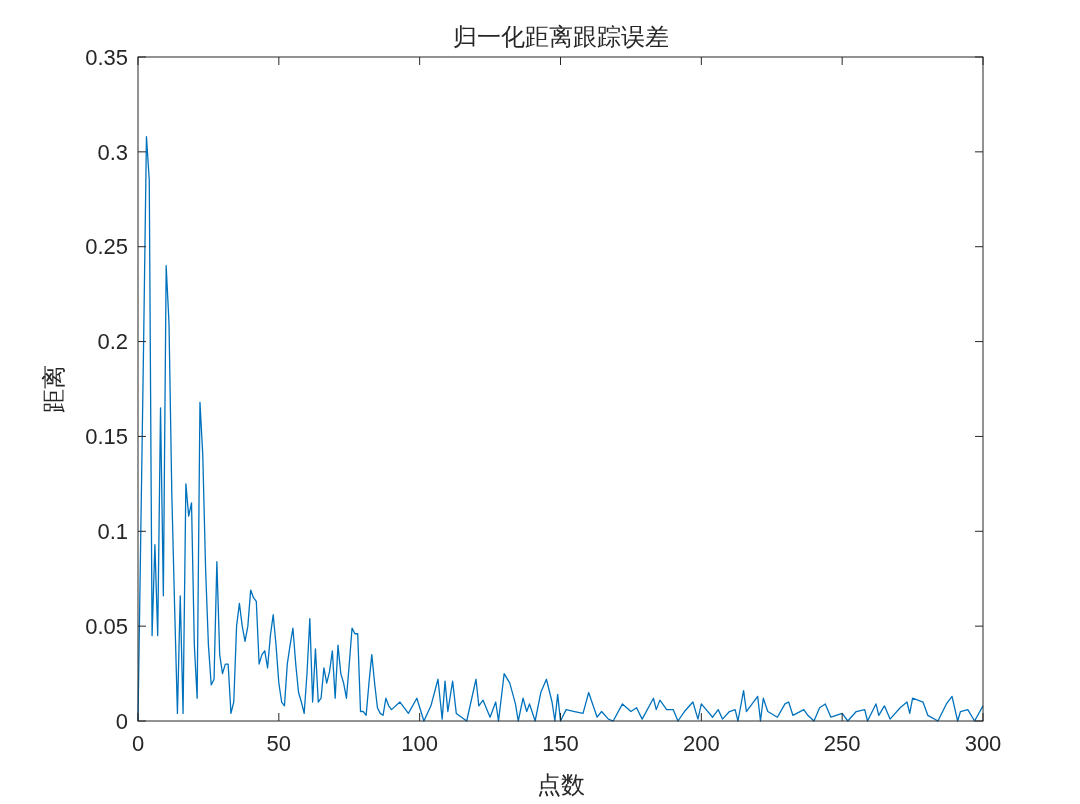 This screenshot has width=1080, height=804. I want to click on x-tick-label: 0, so click(138, 743).